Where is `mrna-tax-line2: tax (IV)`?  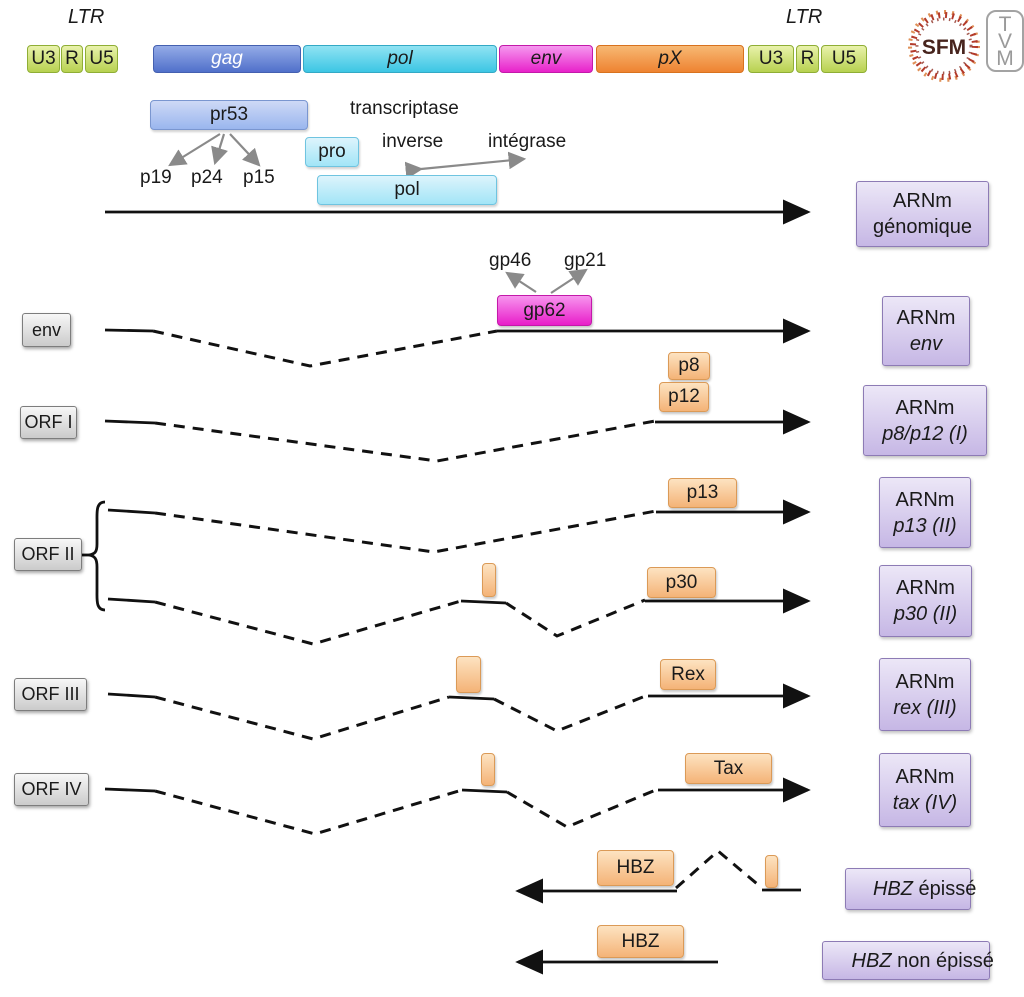 mrna-tax-line2: tax (IV) is located at coordinates (925, 803).